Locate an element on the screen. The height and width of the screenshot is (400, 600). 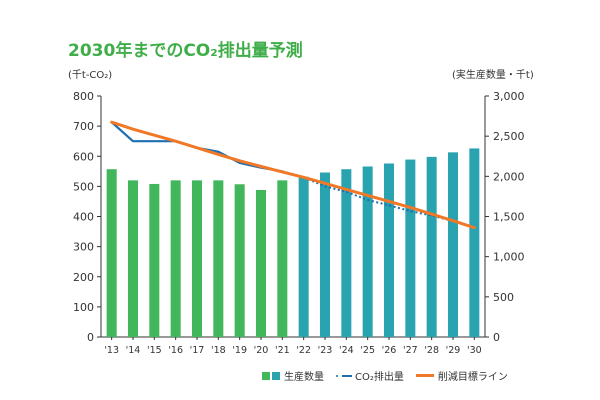
x-tick-label: '16 is located at coordinates (175, 350).